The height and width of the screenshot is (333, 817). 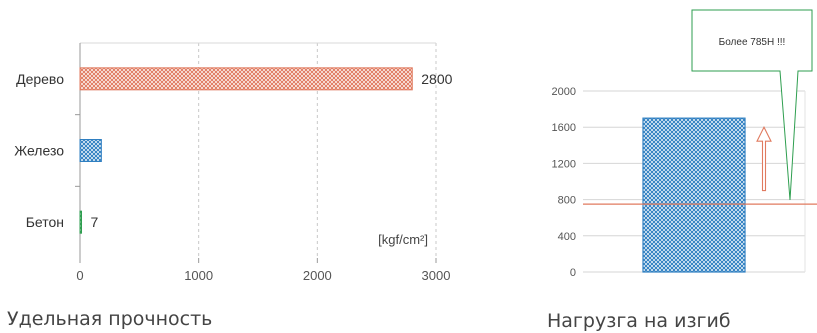 What do you see at coordinates (198, 275) in the screenshot?
I see `x-tick-label: 1000` at bounding box center [198, 275].